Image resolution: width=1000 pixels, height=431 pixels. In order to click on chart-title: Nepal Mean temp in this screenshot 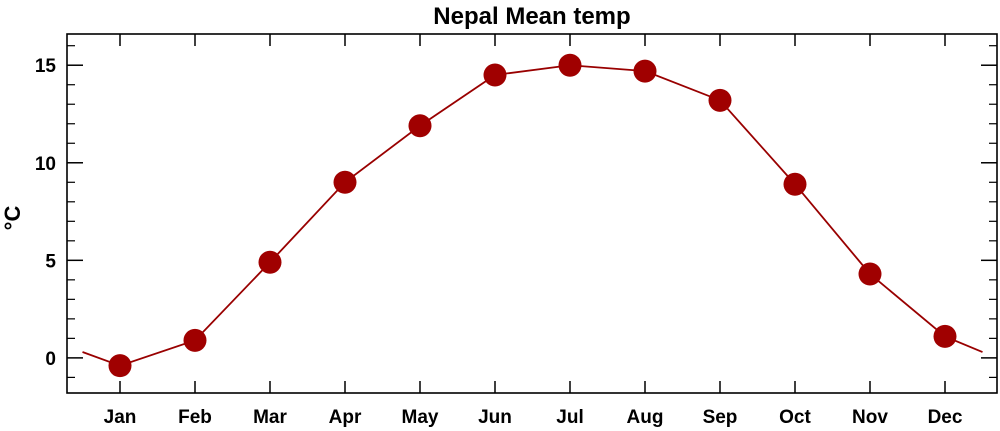, I will do `click(531, 16)`.